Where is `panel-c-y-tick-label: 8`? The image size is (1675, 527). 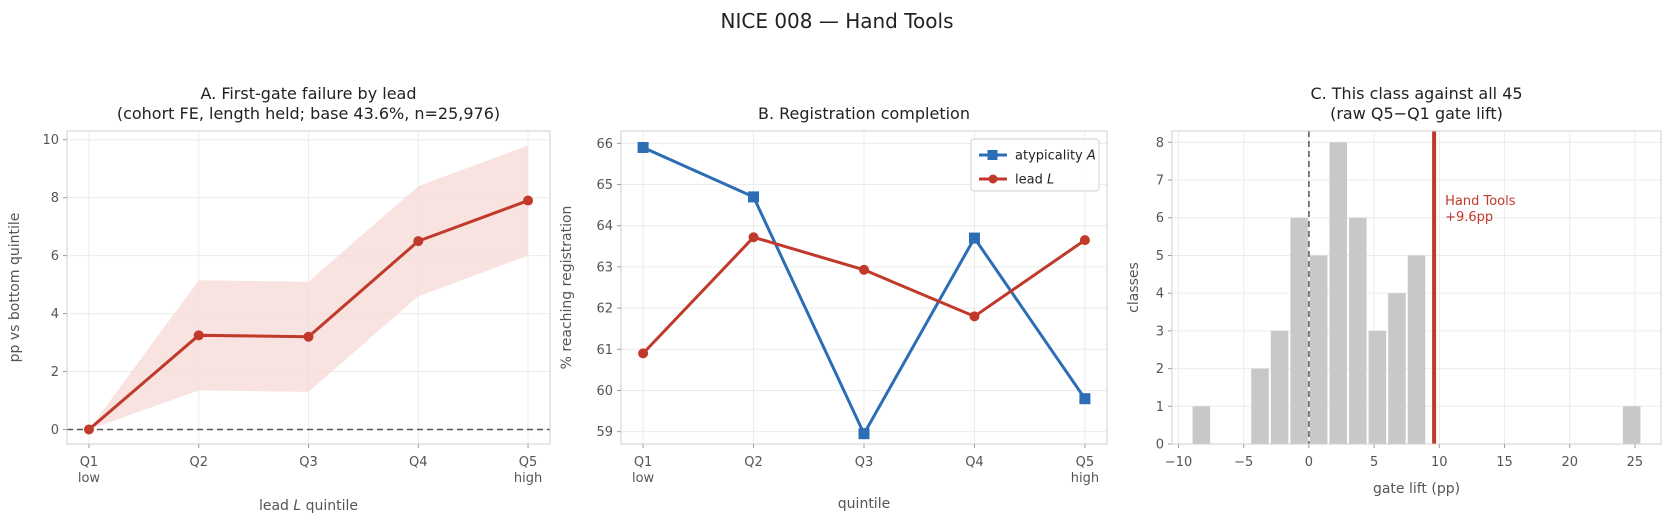 panel-c-y-tick-label: 8 is located at coordinates (1160, 143).